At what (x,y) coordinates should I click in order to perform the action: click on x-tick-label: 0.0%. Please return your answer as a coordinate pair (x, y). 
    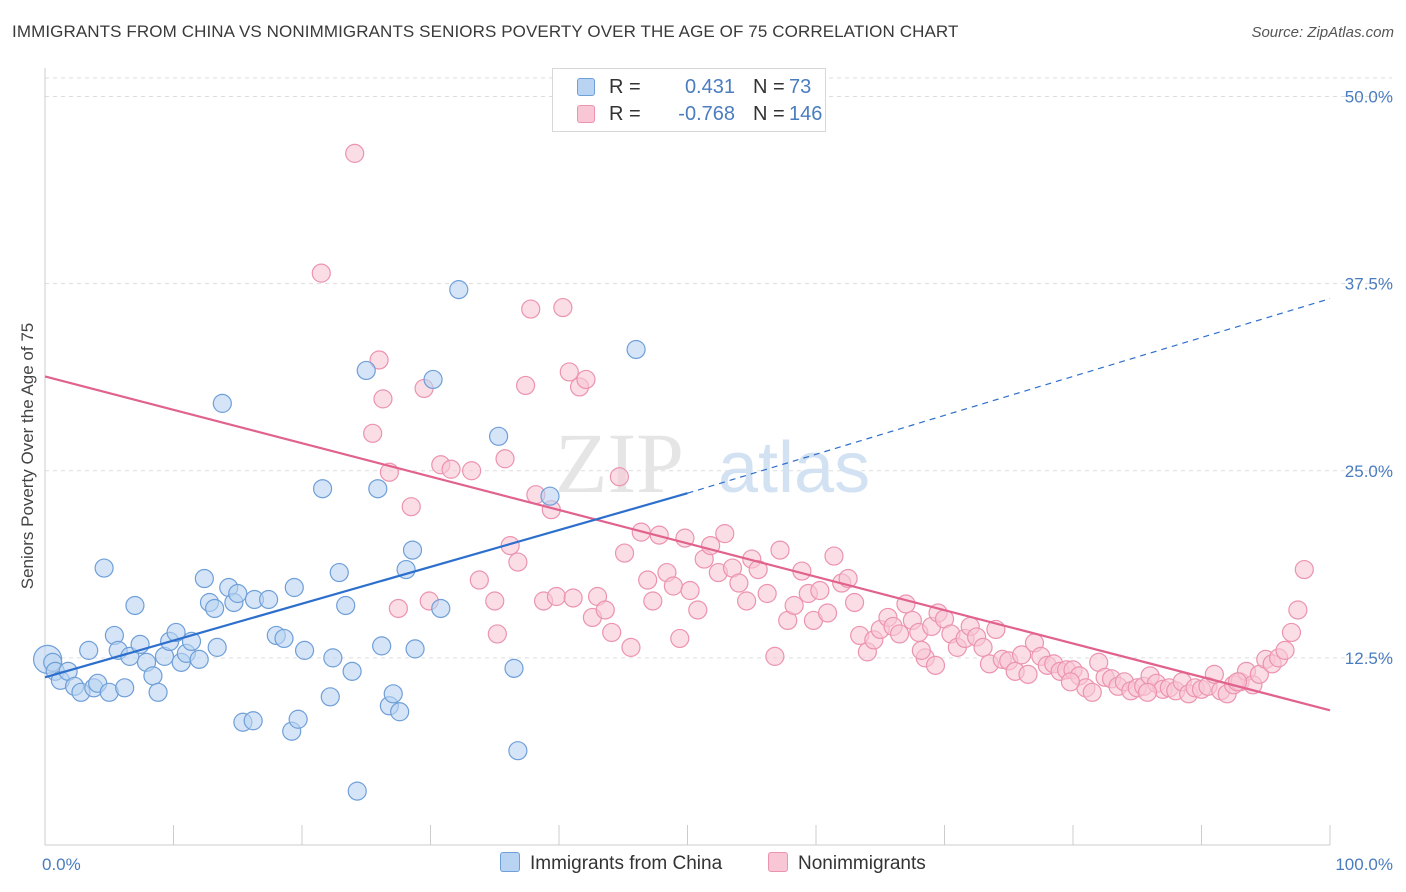
    Looking at the image, I should click on (61, 864).